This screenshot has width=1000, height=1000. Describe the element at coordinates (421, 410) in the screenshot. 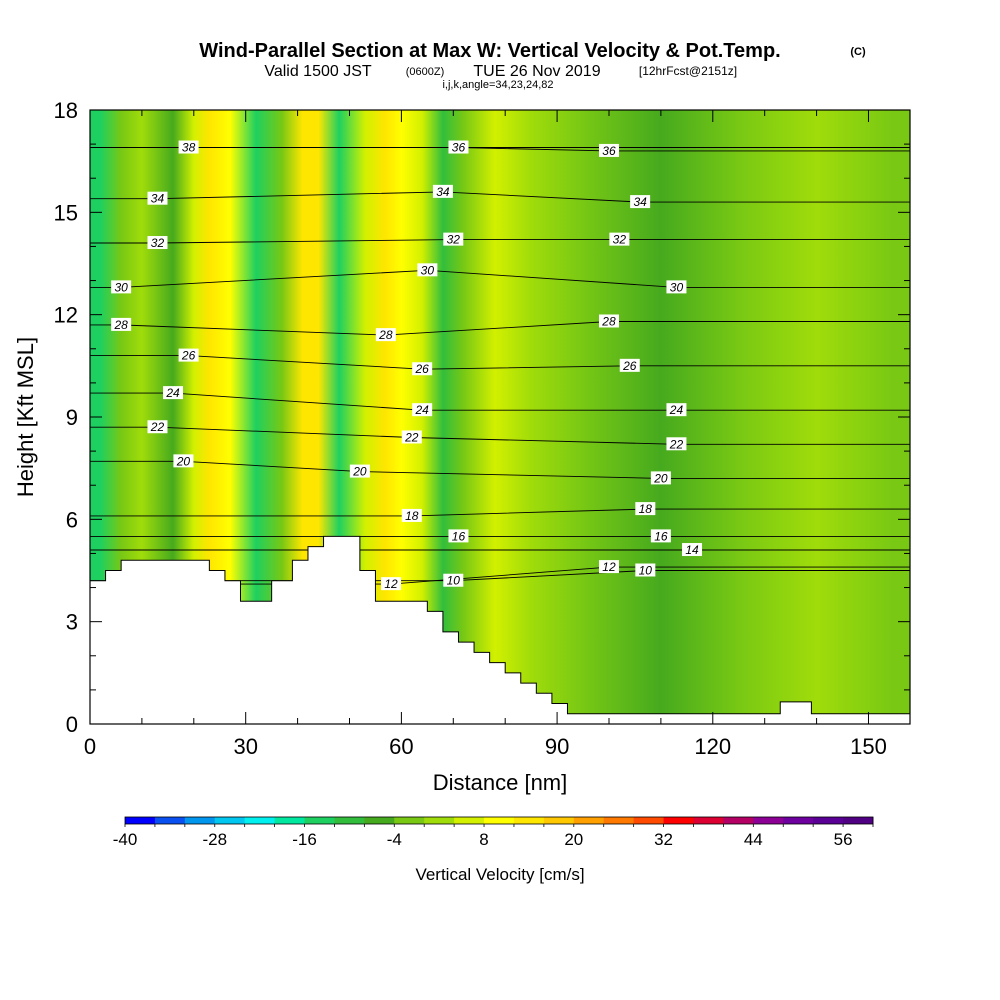

I see `contour-label-text: 24` at that location.